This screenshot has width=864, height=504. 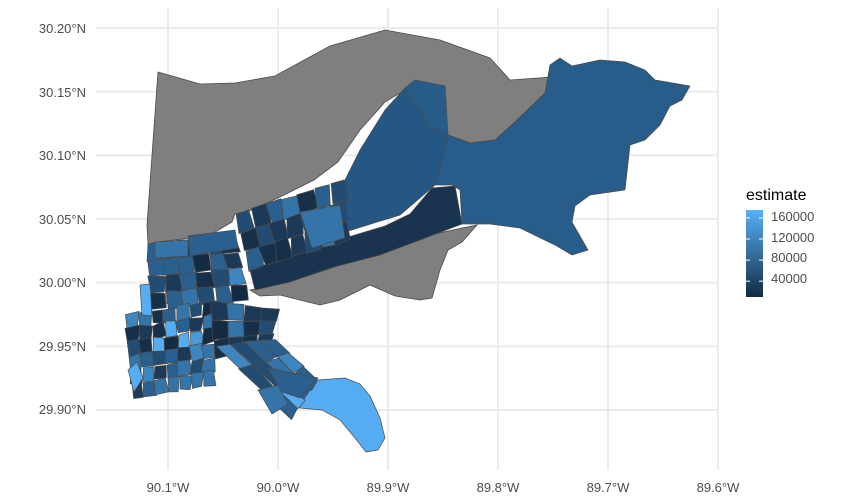 I want to click on y-tick-label: 29.90°N, so click(x=62, y=409).